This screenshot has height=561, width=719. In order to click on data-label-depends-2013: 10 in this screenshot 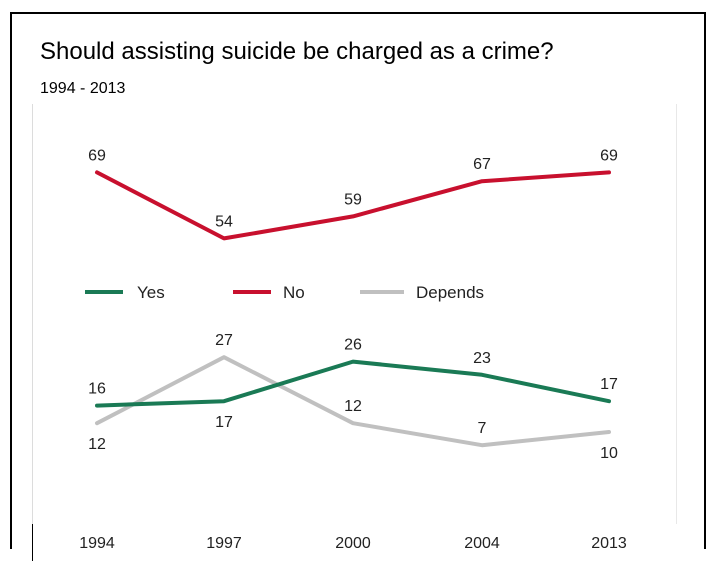, I will do `click(609, 453)`.